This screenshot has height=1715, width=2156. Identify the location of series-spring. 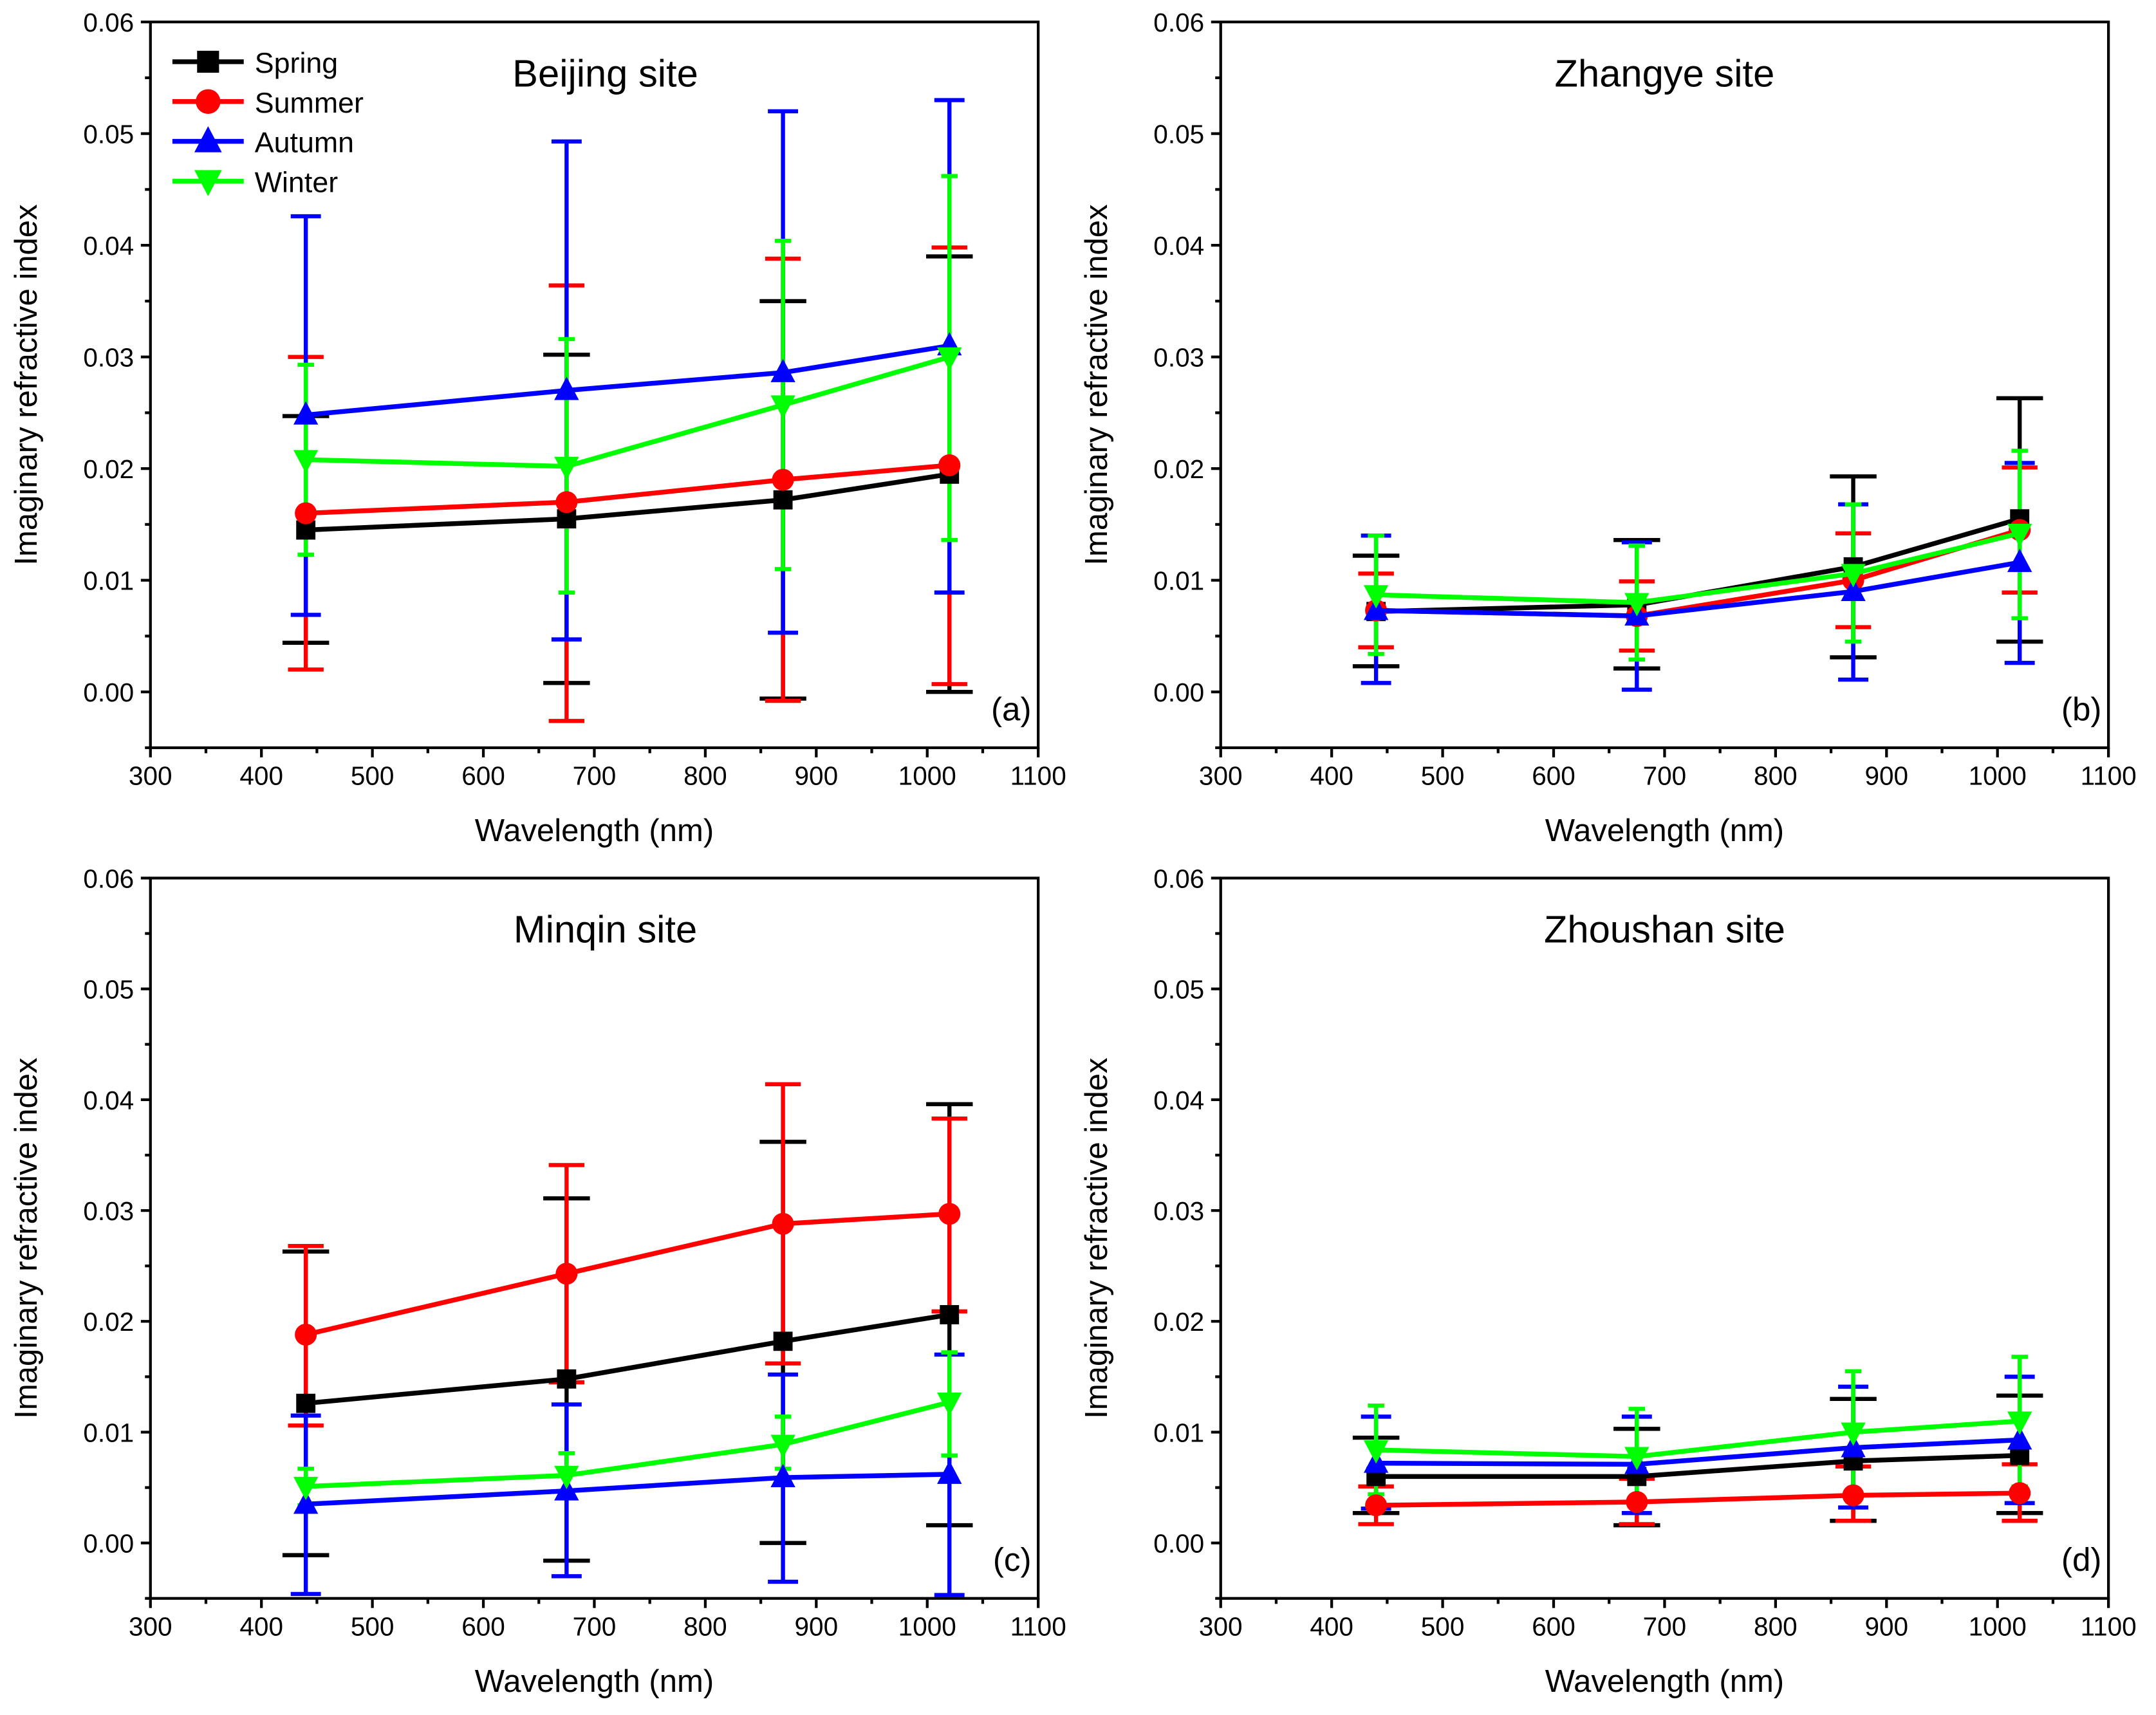
(628, 502).